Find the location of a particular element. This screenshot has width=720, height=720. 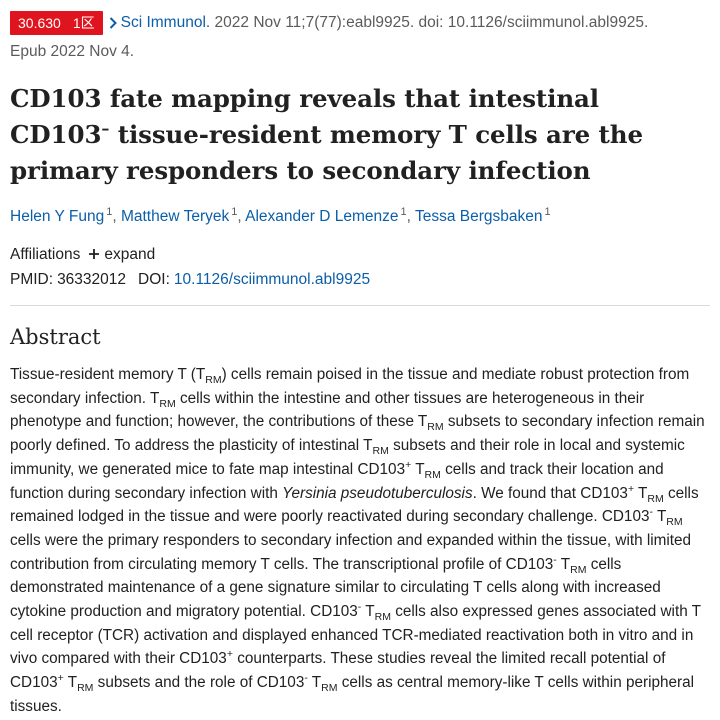

pmid-label: PMID: is located at coordinates (32, 279).